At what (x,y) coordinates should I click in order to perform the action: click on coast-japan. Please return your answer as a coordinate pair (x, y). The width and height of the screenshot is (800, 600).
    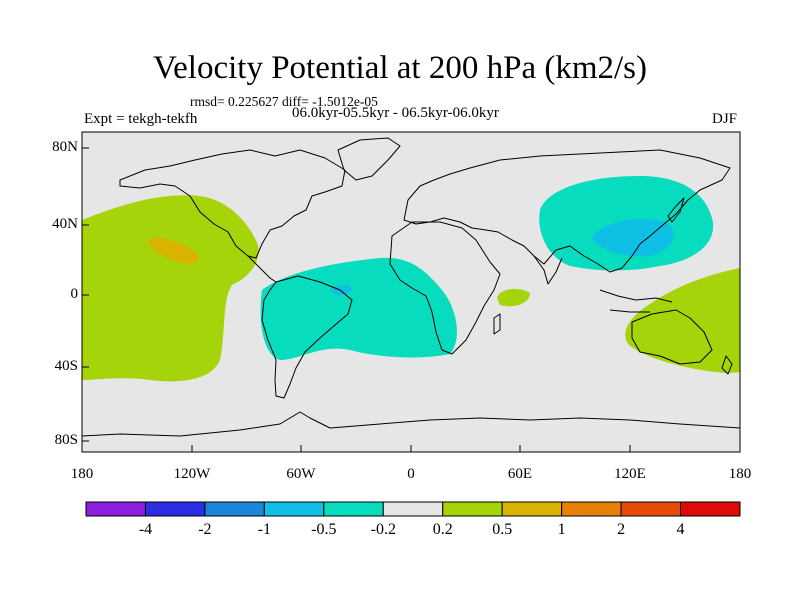
    Looking at the image, I should click on (676, 210).